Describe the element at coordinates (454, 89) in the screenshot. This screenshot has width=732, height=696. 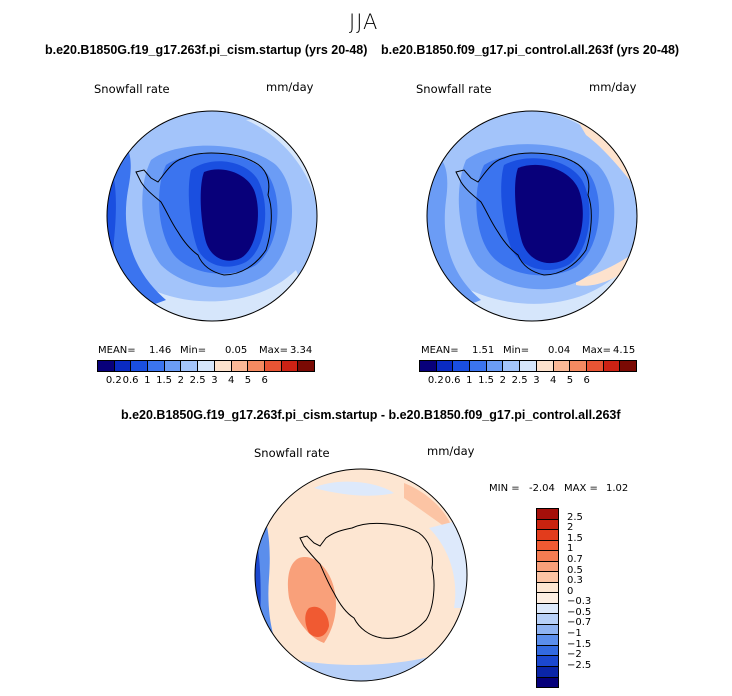
I see `panel2-variable-label: Snowfall rate` at that location.